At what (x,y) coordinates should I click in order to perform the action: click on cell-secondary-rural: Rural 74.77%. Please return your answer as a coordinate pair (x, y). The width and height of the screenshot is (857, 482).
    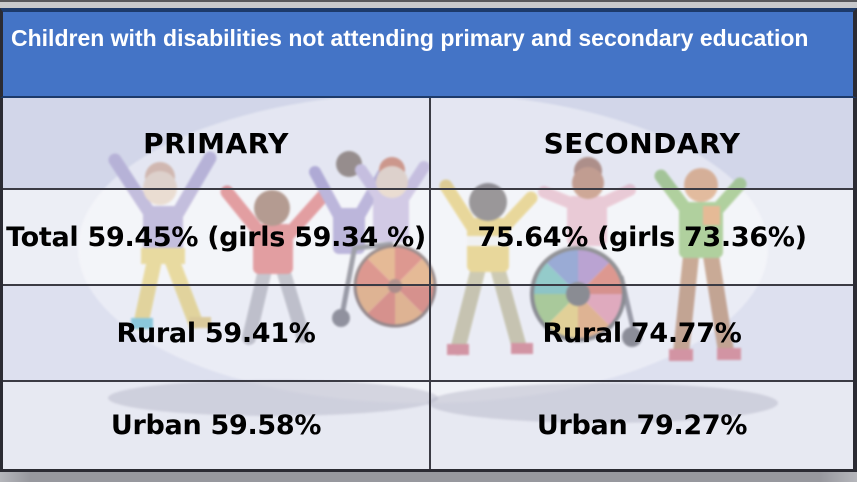
    Looking at the image, I should click on (642, 334).